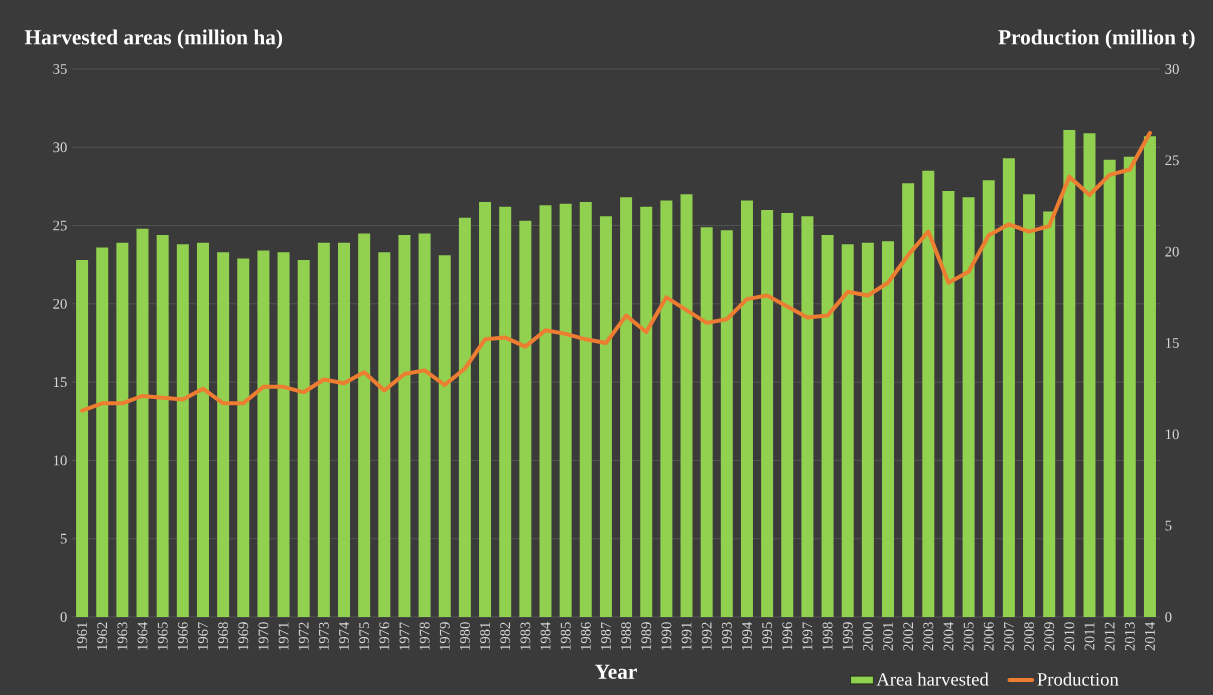 The width and height of the screenshot is (1213, 695). Describe the element at coordinates (153, 39) in the screenshot. I see `y-axis-title: Harvested areas (million ha)` at that location.